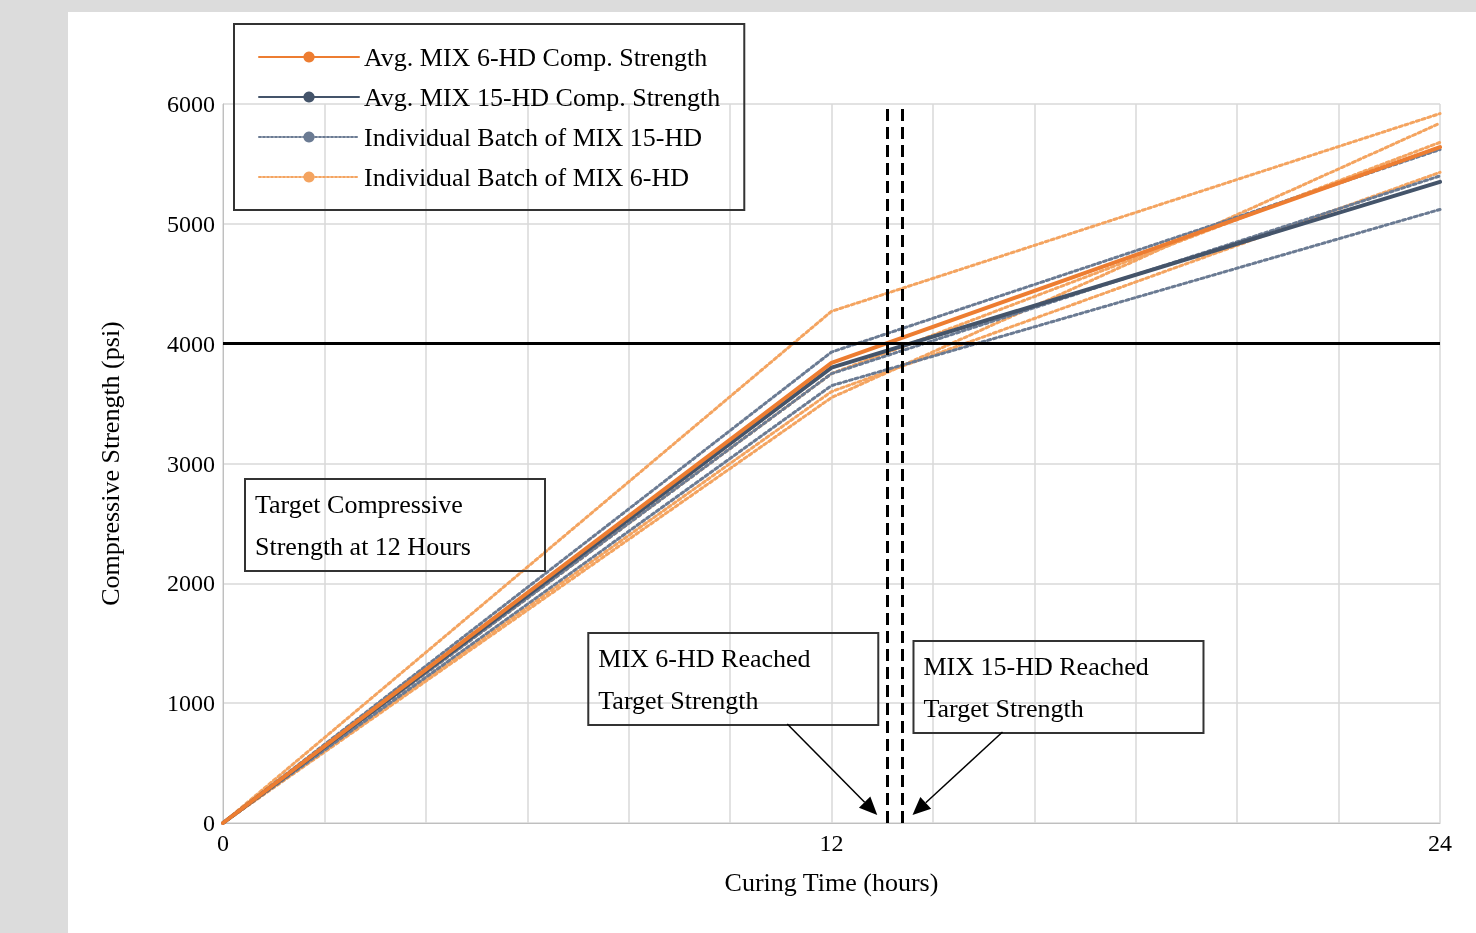 This screenshot has height=933, width=1476. What do you see at coordinates (191, 223) in the screenshot?
I see `y-tick-label: 5000` at bounding box center [191, 223].